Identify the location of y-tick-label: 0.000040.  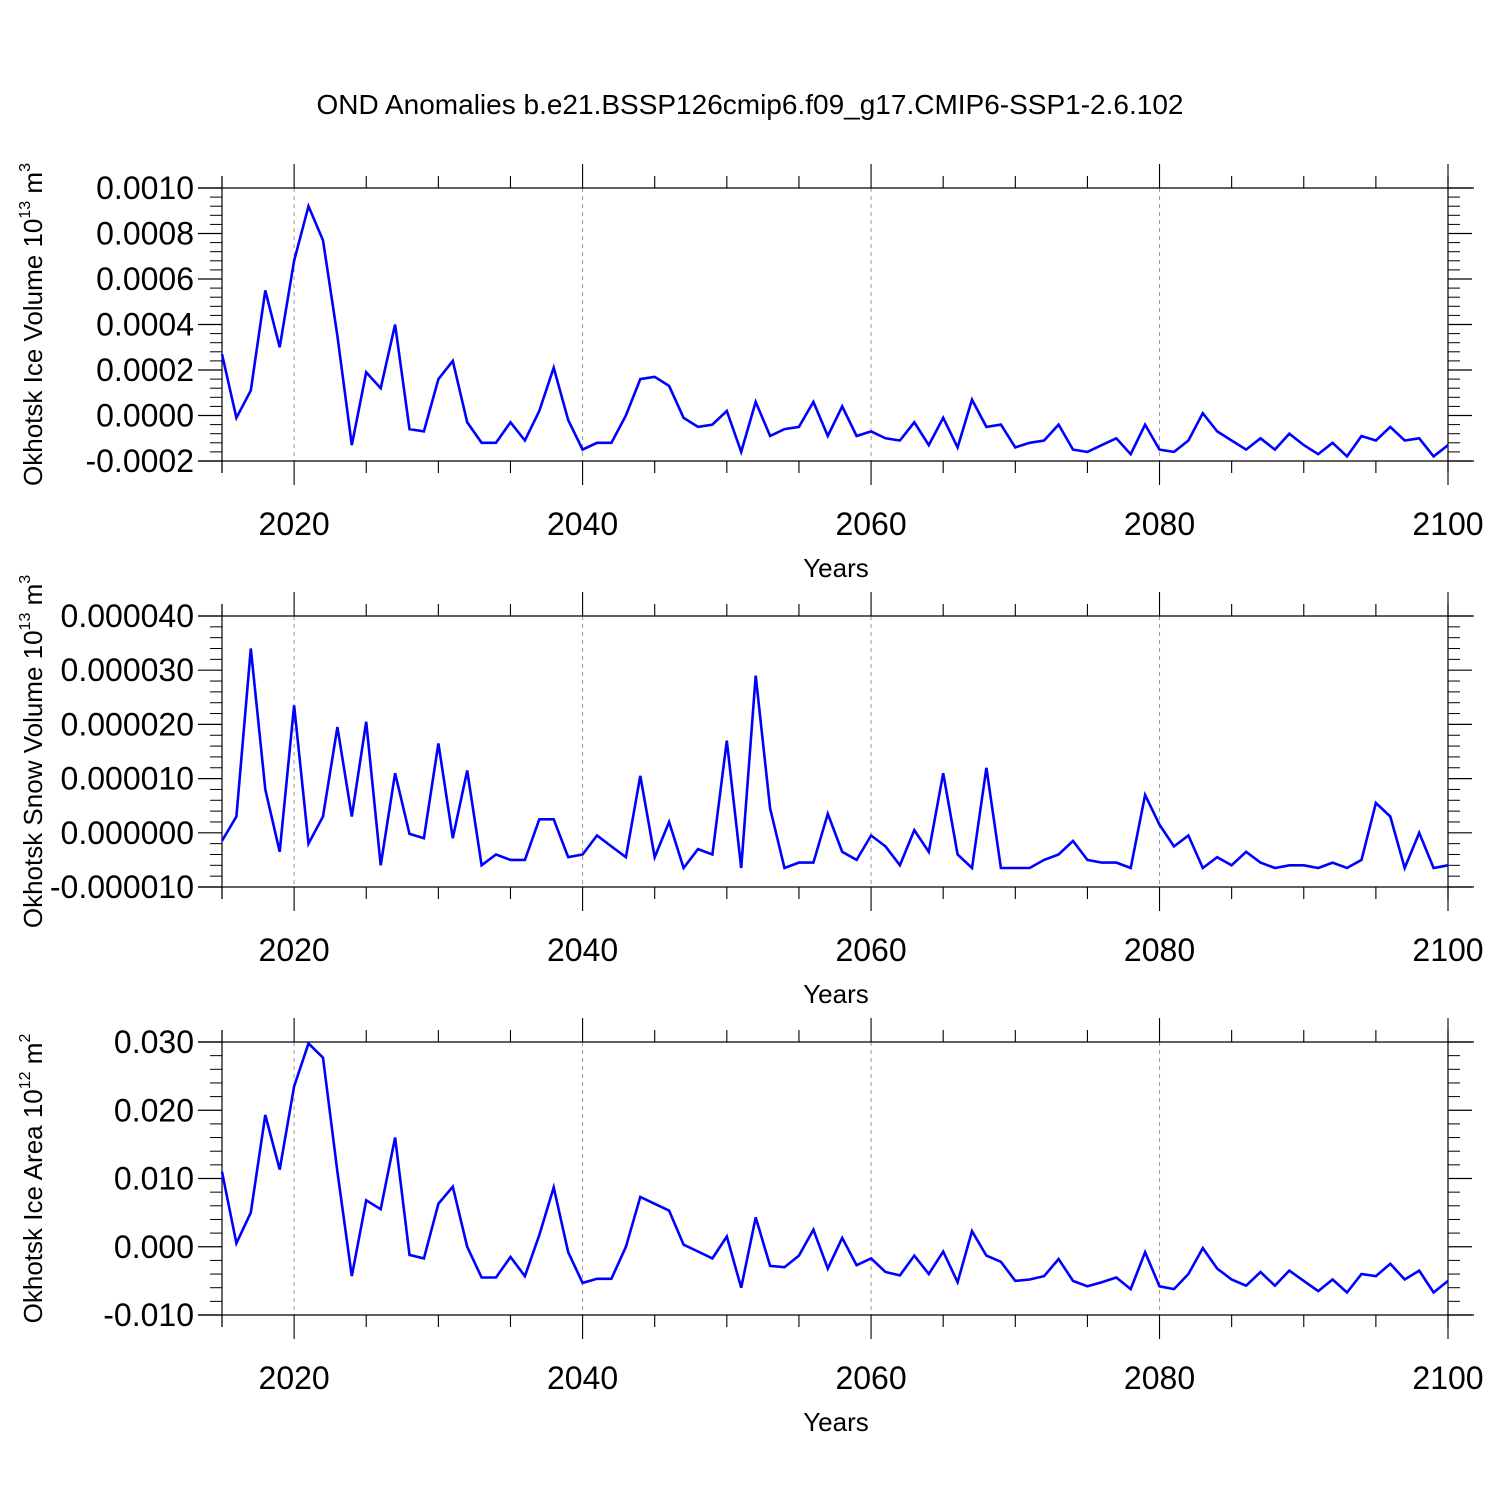
(127, 616).